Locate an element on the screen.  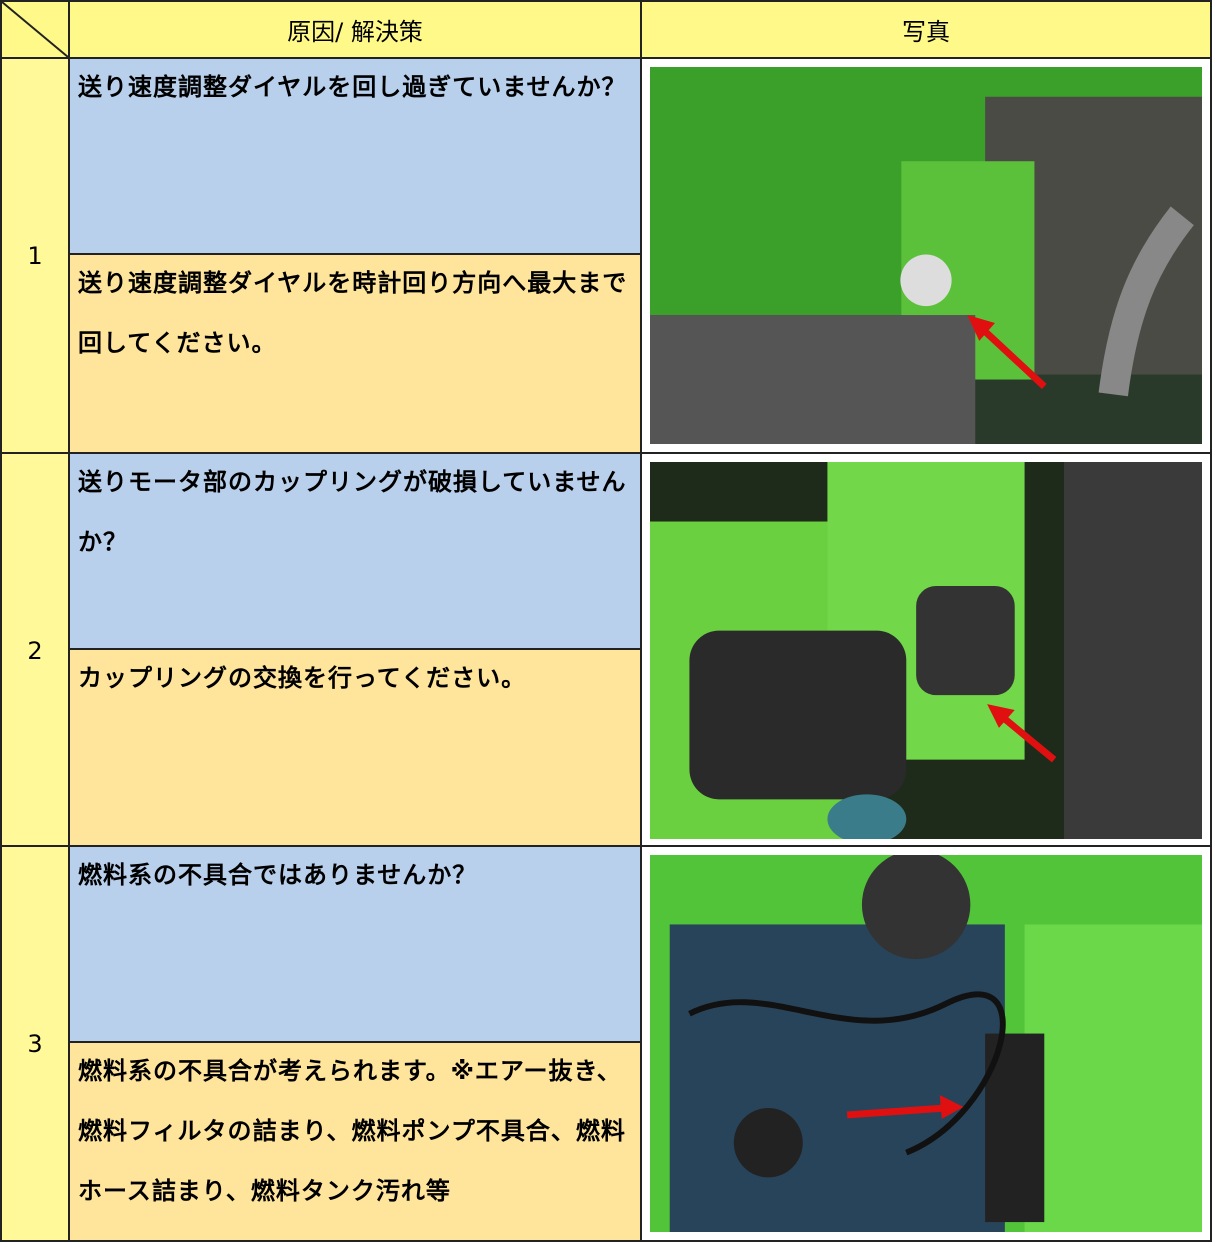
solution-cell: カップリングの交換を行ってください。 is located at coordinates (355, 748).